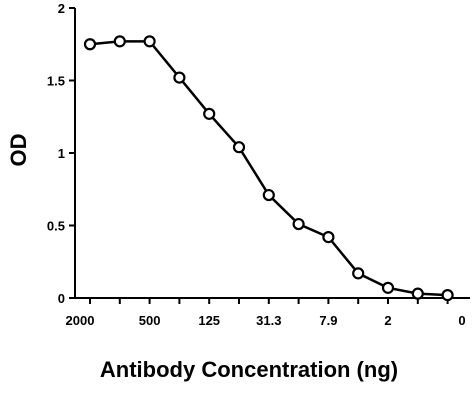 The width and height of the screenshot is (474, 416). What do you see at coordinates (61, 298) in the screenshot?
I see `y-tick-label: 0` at bounding box center [61, 298].